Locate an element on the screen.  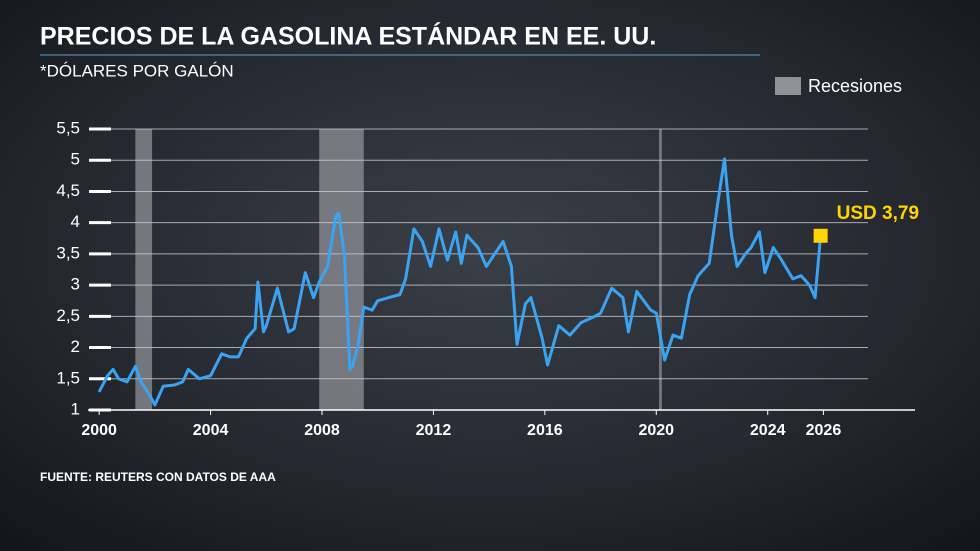
y-tick-label: 2 is located at coordinates (75, 346).